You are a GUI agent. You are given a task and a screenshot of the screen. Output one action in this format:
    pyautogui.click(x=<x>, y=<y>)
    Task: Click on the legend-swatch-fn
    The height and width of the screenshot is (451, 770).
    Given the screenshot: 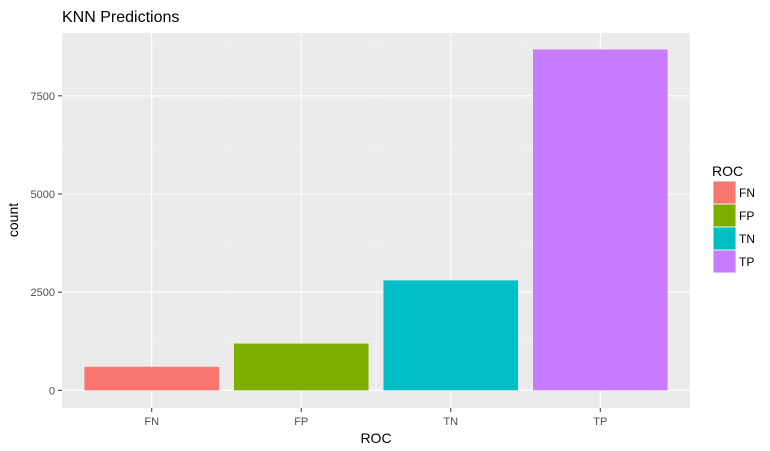 What is the action you would take?
    pyautogui.click(x=724, y=192)
    